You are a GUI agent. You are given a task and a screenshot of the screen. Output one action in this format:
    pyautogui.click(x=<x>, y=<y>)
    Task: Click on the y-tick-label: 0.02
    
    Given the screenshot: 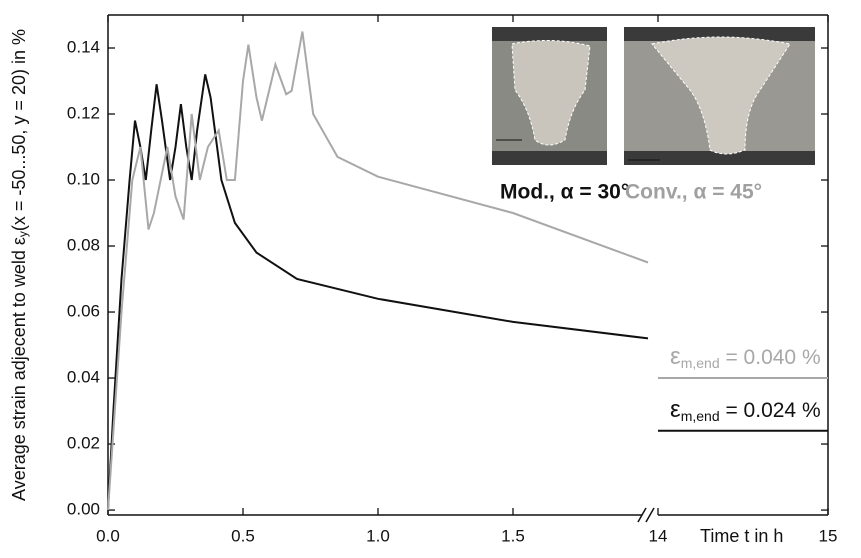 What is the action you would take?
    pyautogui.click(x=83, y=443)
    